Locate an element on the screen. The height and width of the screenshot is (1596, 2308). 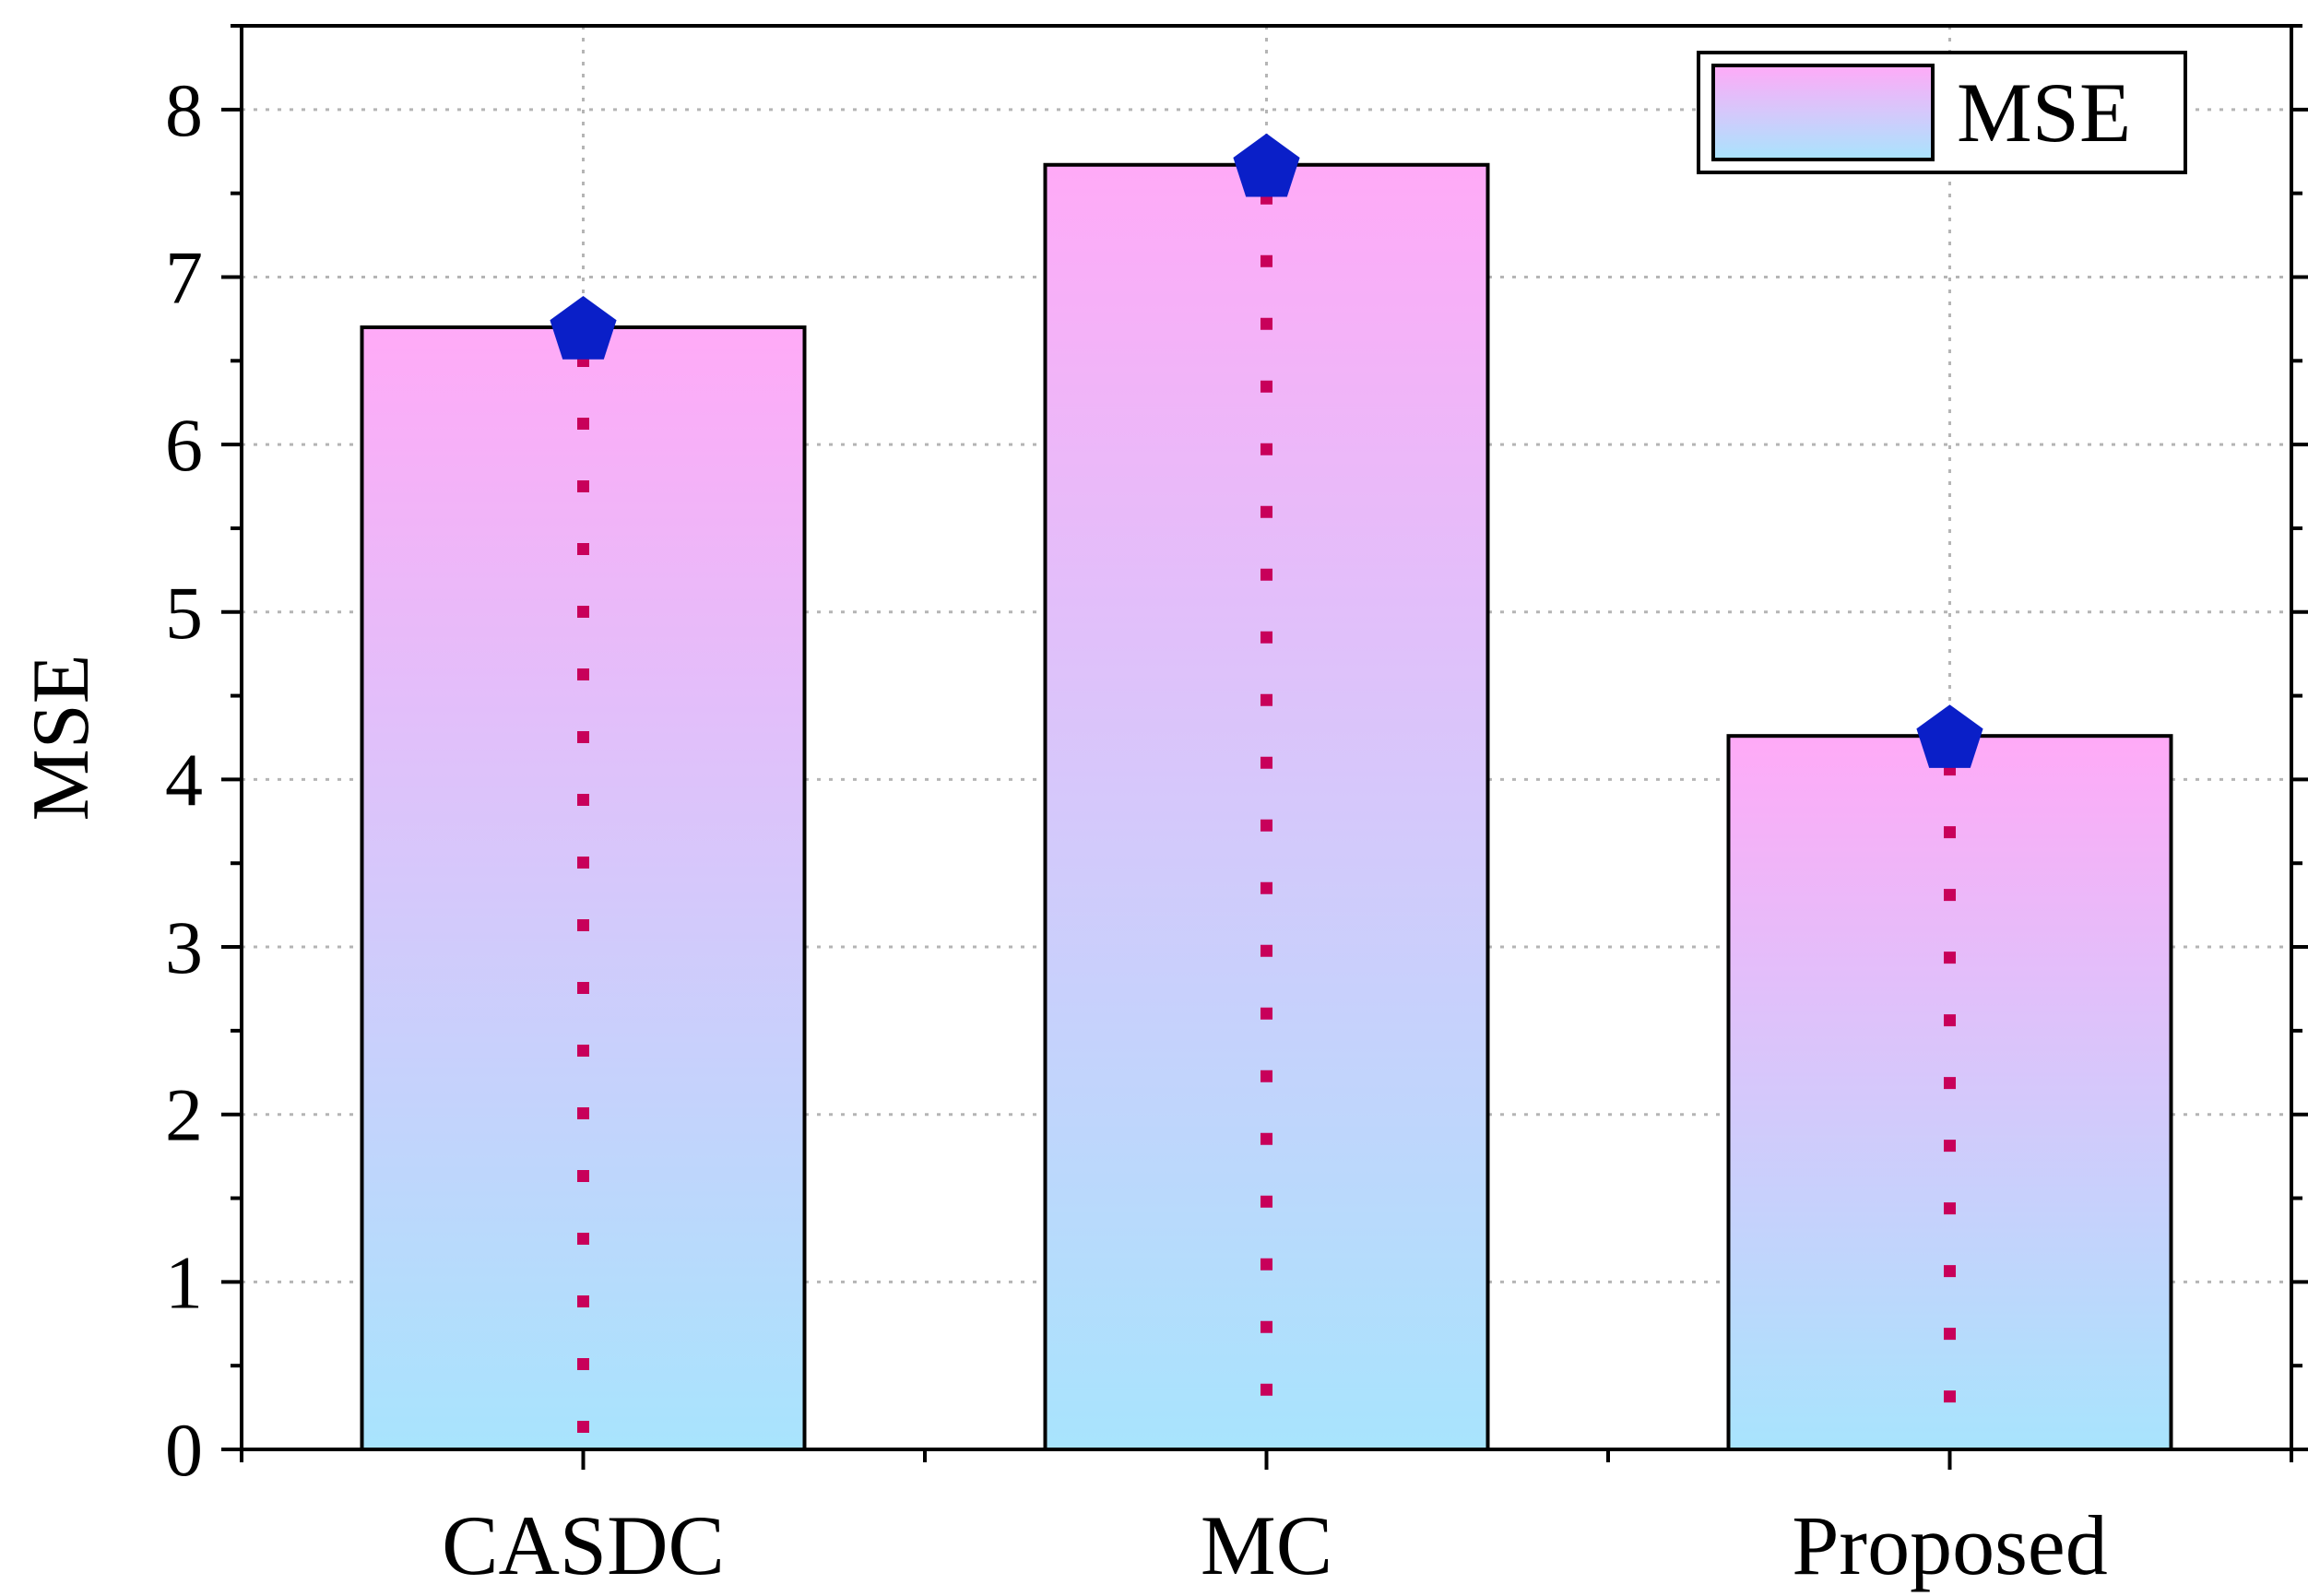
x-tick-label-mc: MC is located at coordinates (1266, 1545).